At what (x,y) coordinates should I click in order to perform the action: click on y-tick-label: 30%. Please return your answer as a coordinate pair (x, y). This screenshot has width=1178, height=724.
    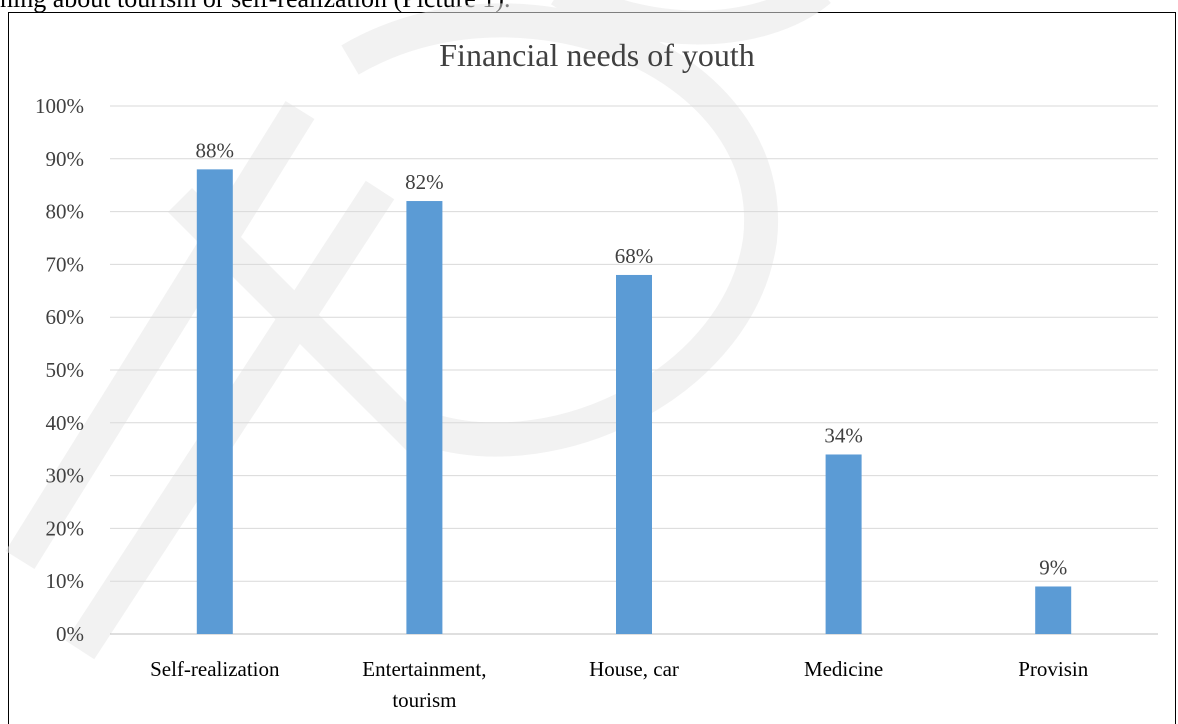
    Looking at the image, I should click on (65, 476).